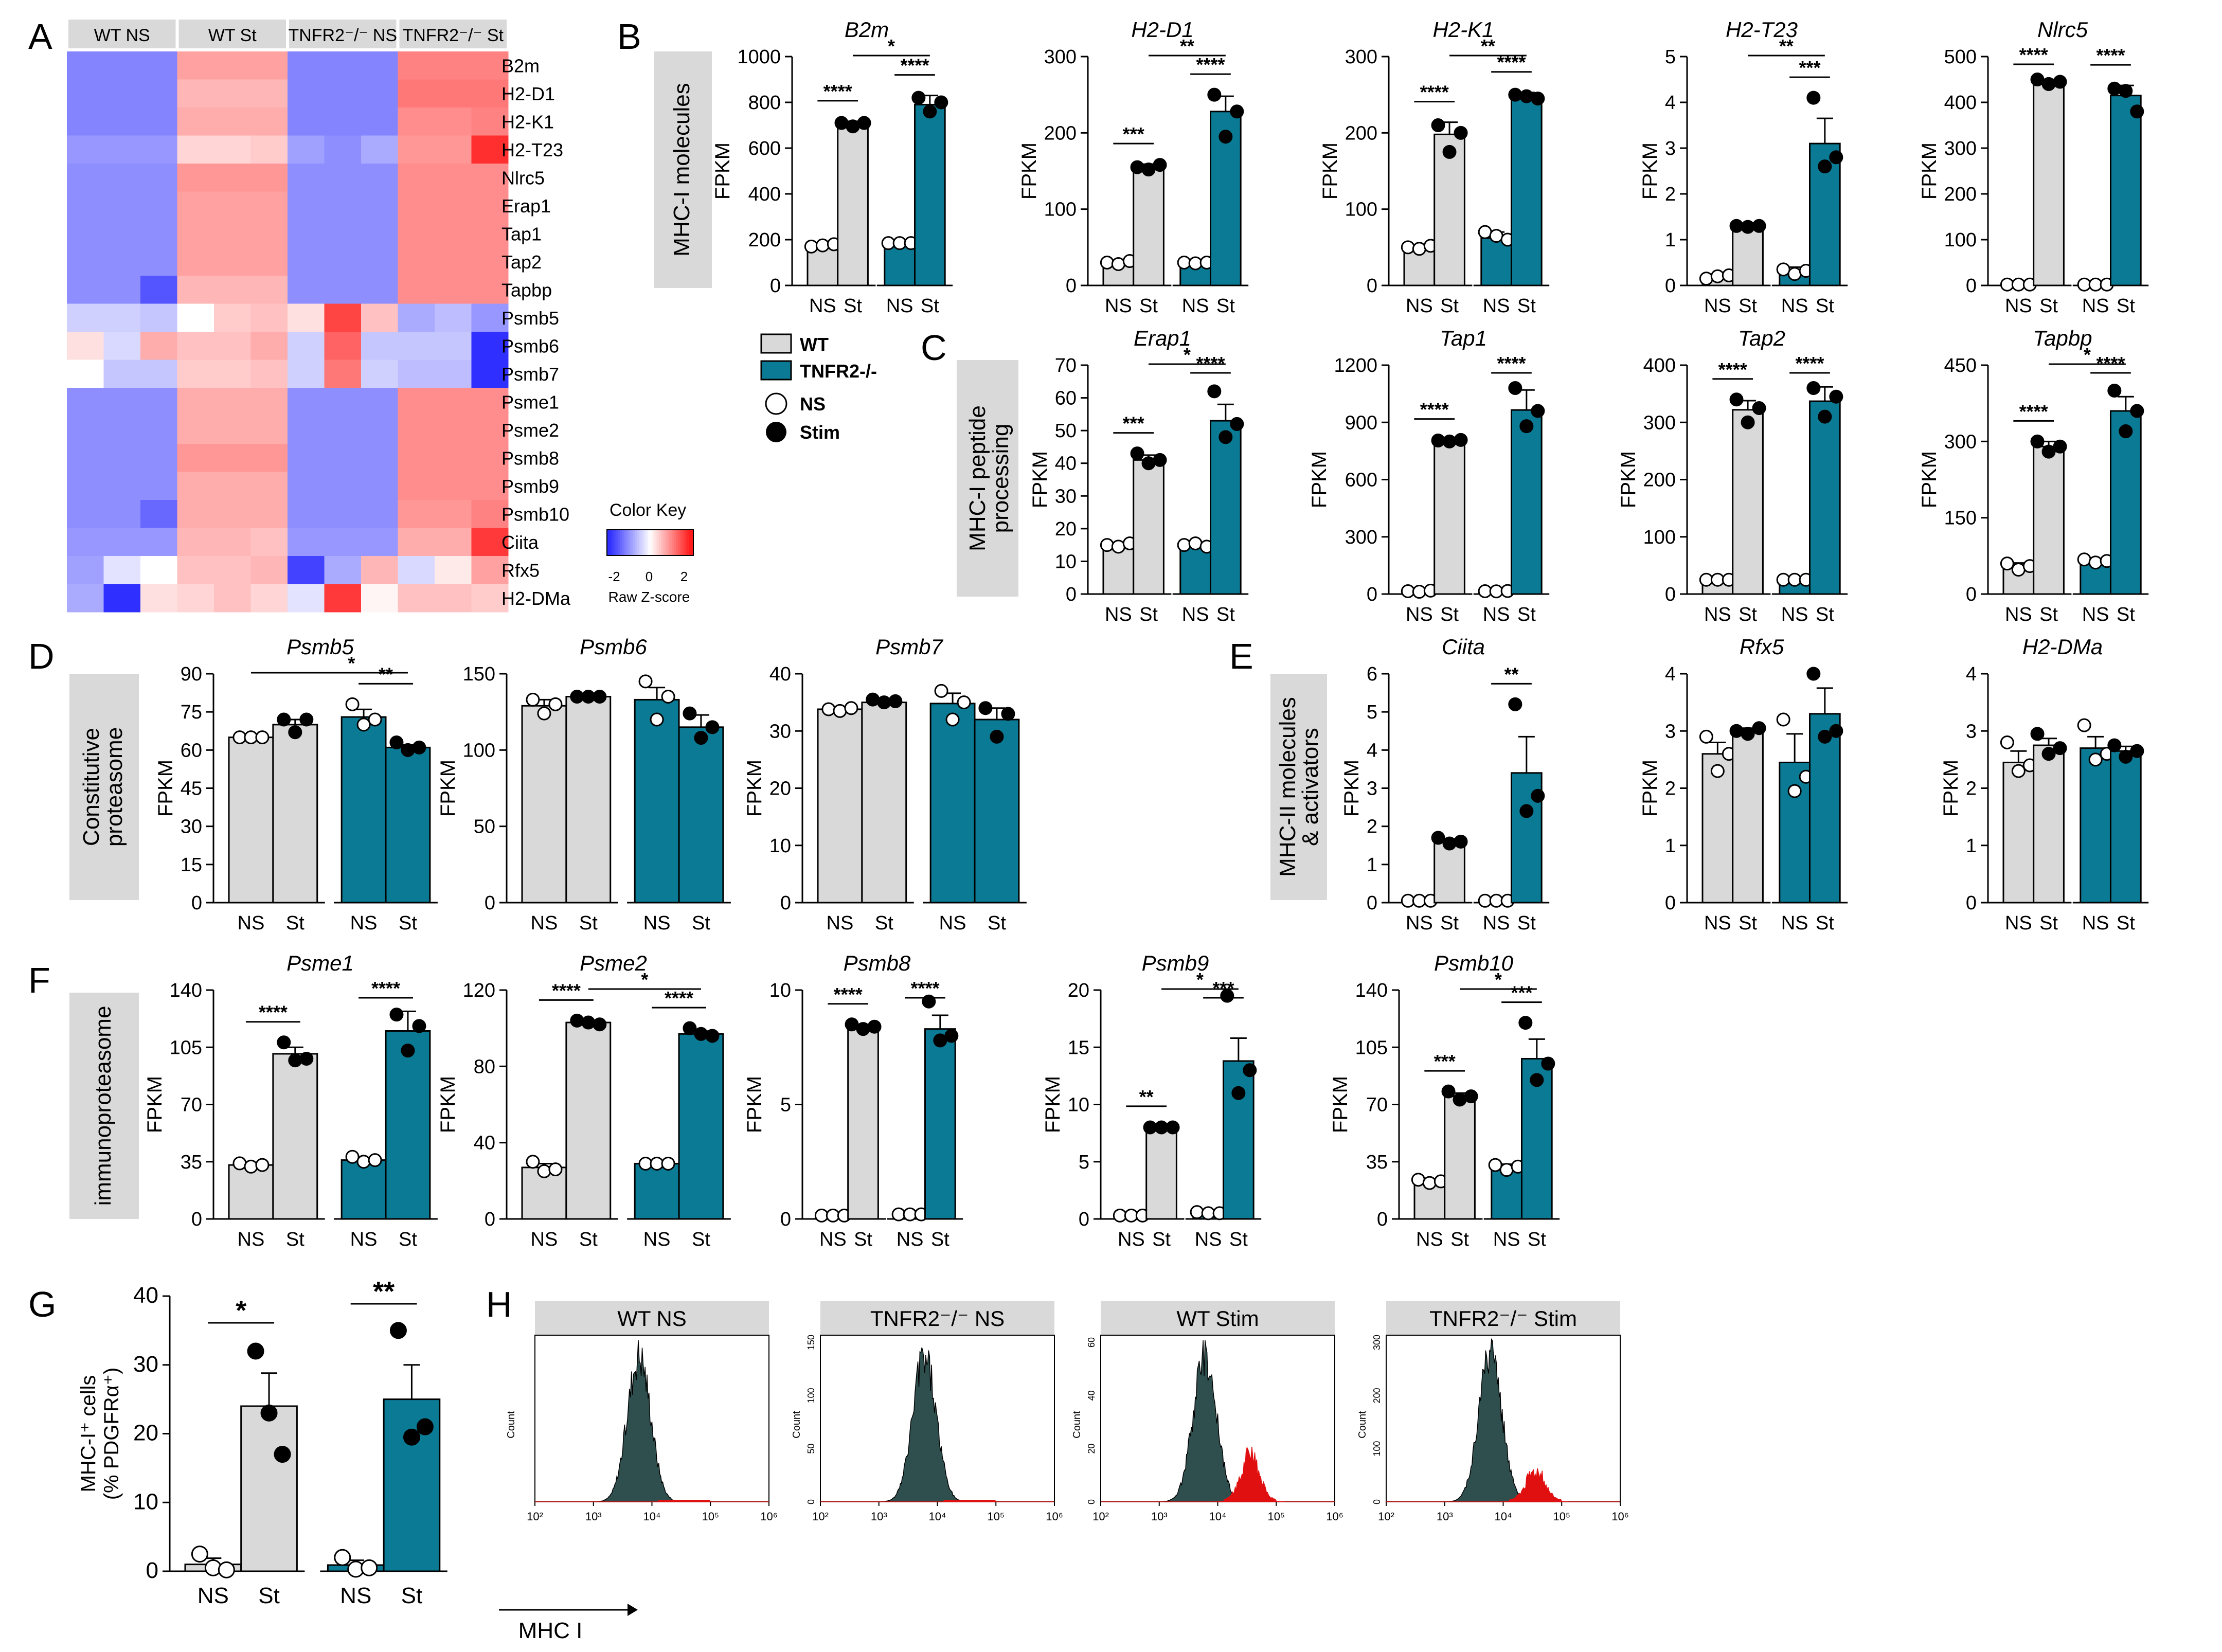 Image resolution: width=2222 pixels, height=1652 pixels. I want to click on histogram-title: WT NS, so click(652, 1318).